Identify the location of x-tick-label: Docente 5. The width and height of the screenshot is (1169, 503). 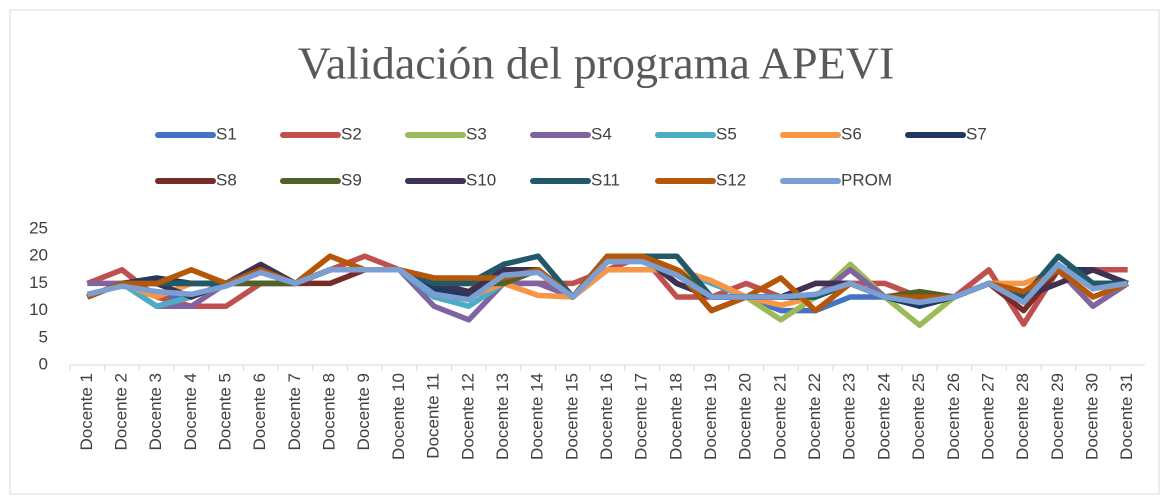
(225, 412).